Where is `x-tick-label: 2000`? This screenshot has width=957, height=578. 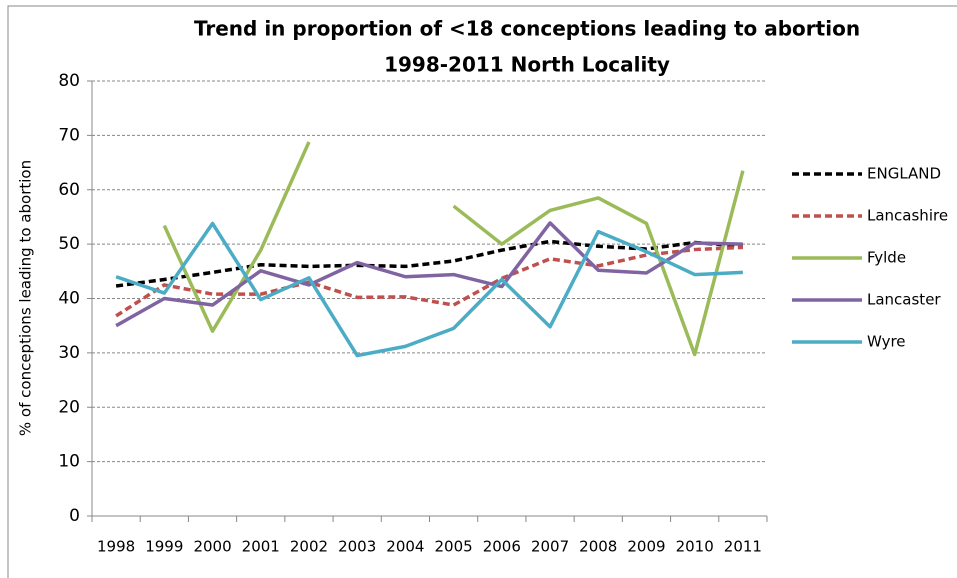
x-tick-label: 2000 is located at coordinates (212, 547).